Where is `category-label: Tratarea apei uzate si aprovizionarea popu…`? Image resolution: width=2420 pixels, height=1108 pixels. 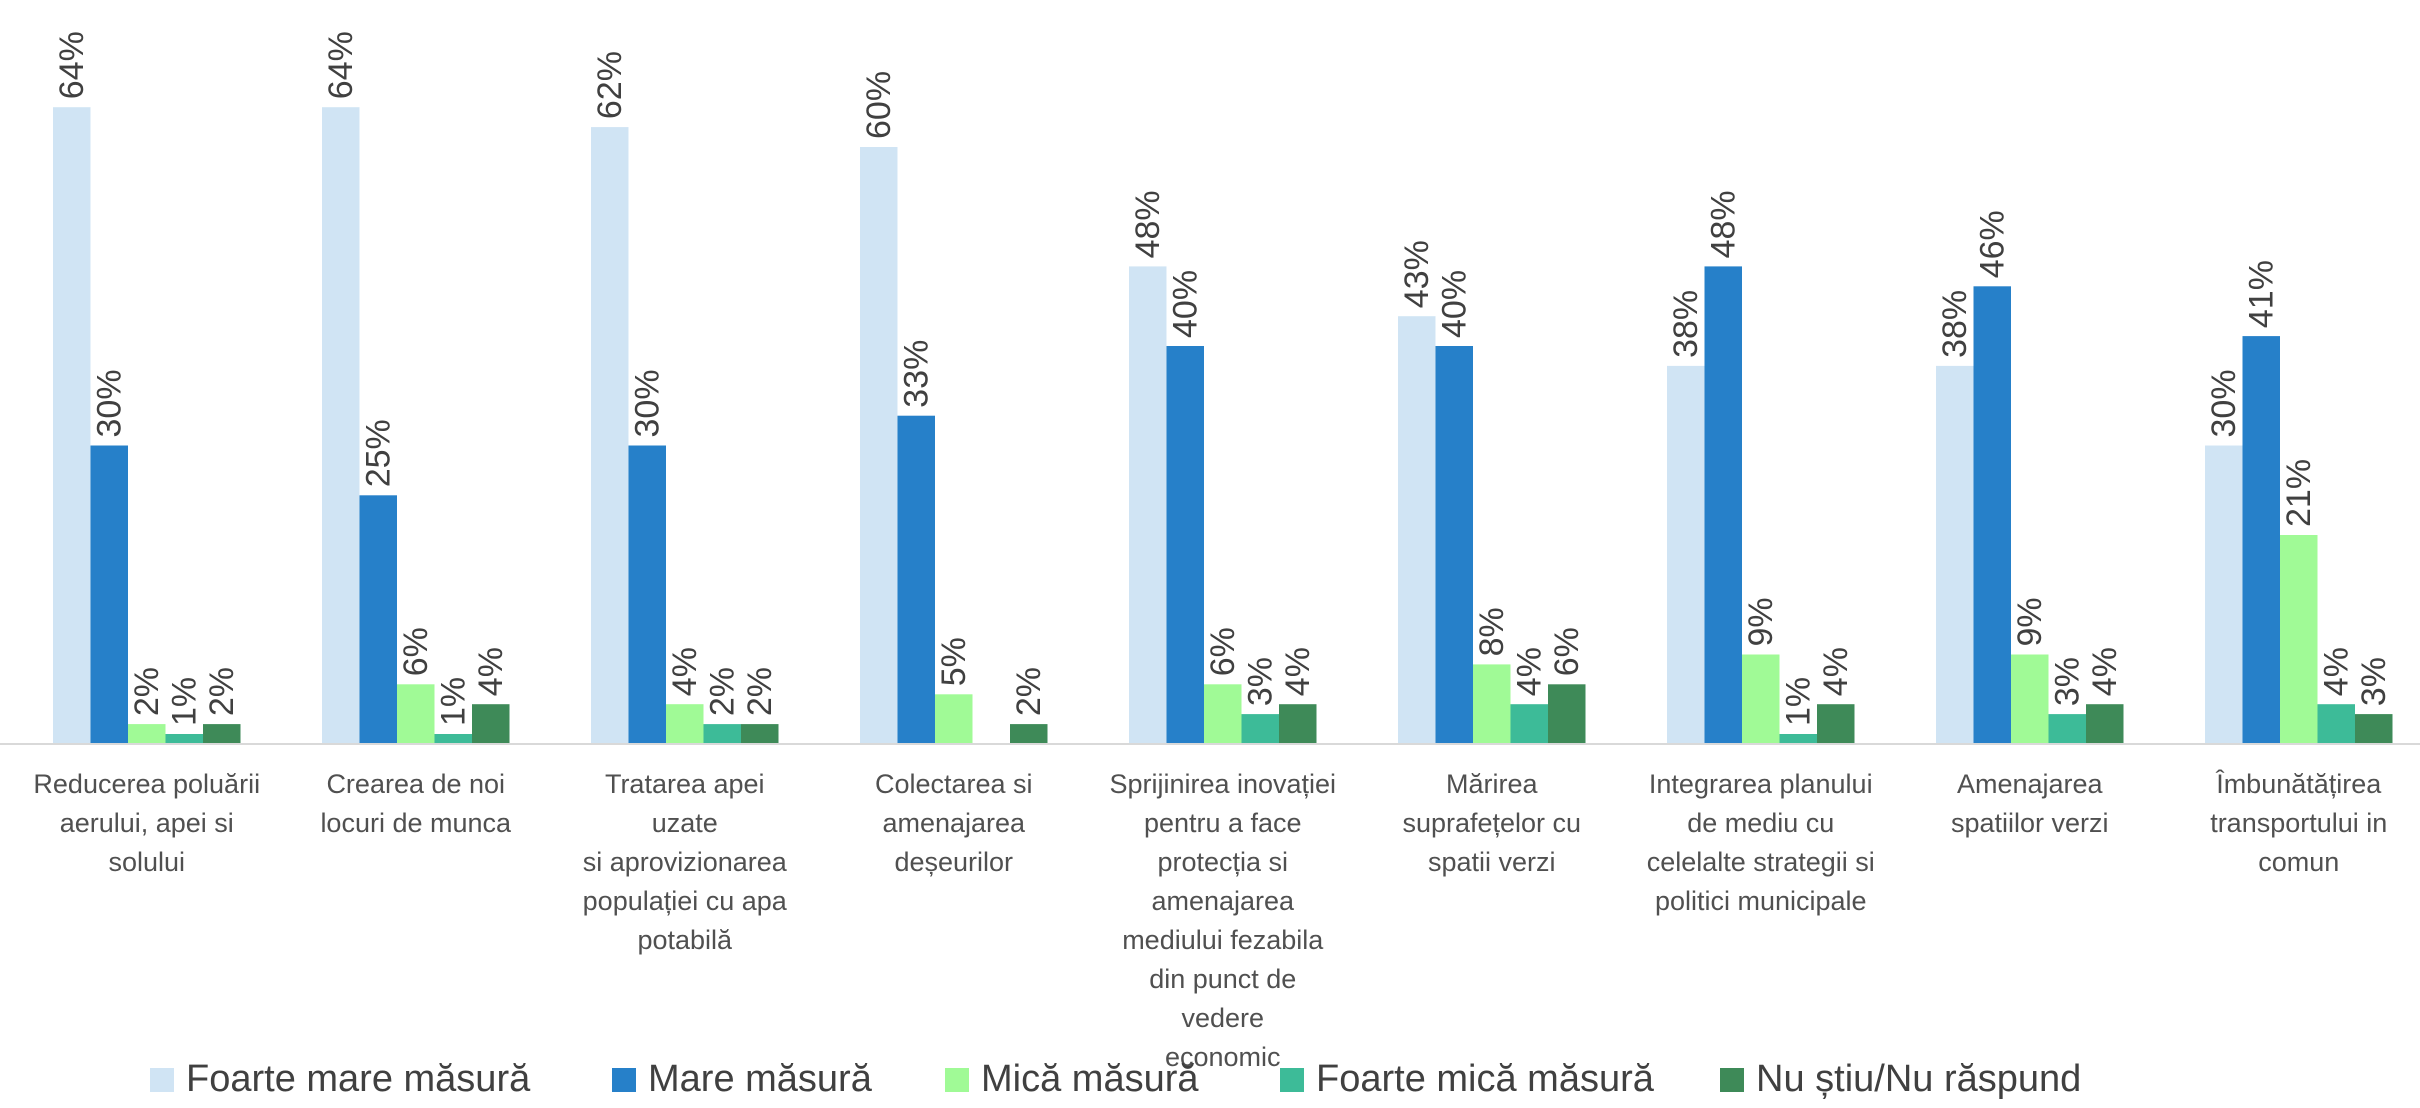
category-label: Tratarea apei uzate si aprovizionarea popu… is located at coordinates (685, 862).